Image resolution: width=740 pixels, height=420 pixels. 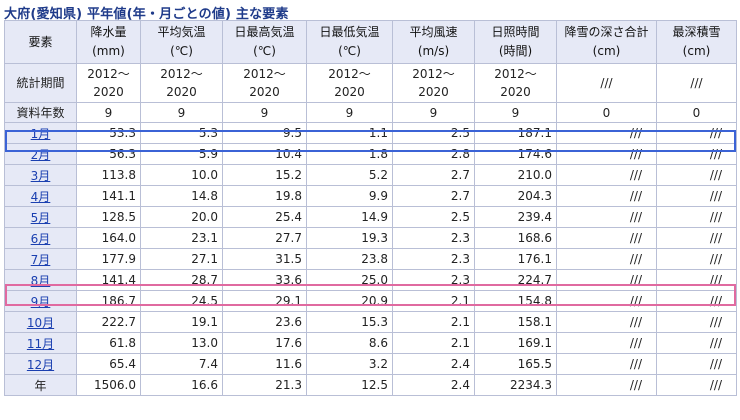 What do you see at coordinates (515, 385) in the screenshot?
I see `annual-value-sunshine: 2234.3` at bounding box center [515, 385].